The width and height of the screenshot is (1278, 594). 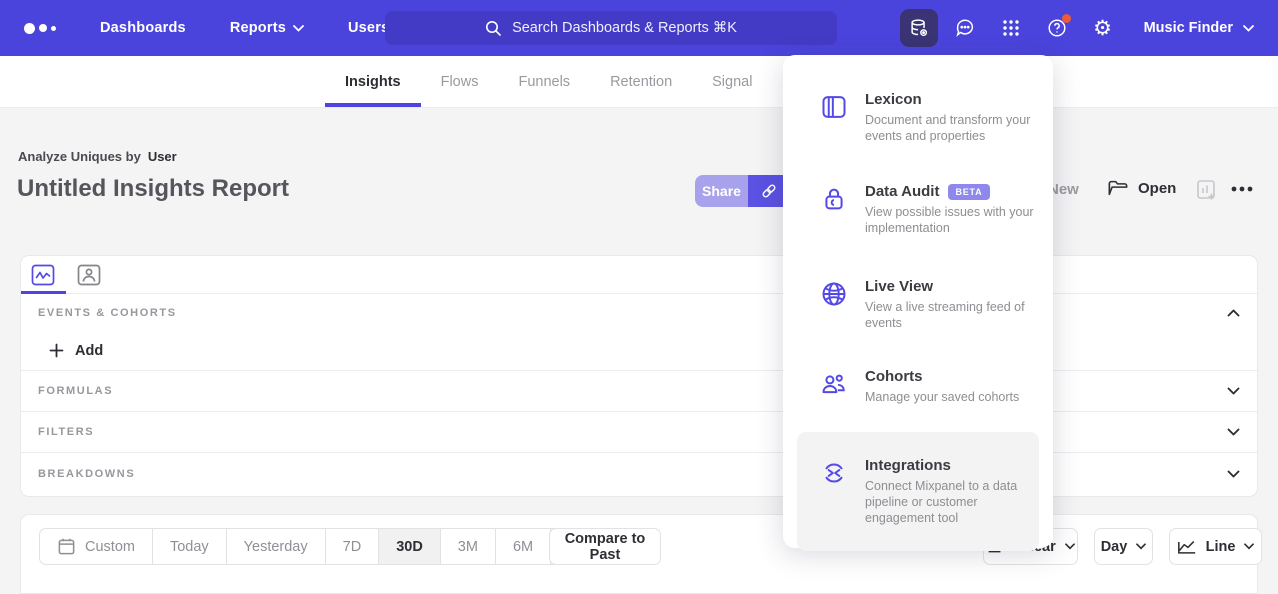 I want to click on tab-insights: Insights, so click(x=373, y=81).